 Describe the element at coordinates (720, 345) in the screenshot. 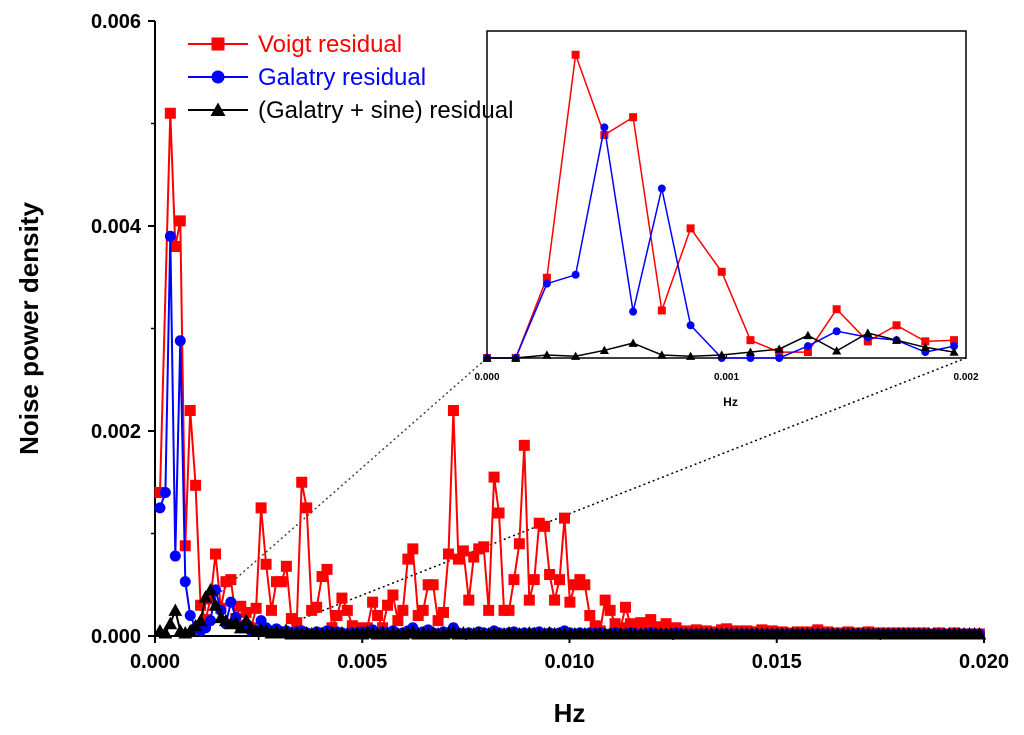

I see `inset-series-triangle` at that location.